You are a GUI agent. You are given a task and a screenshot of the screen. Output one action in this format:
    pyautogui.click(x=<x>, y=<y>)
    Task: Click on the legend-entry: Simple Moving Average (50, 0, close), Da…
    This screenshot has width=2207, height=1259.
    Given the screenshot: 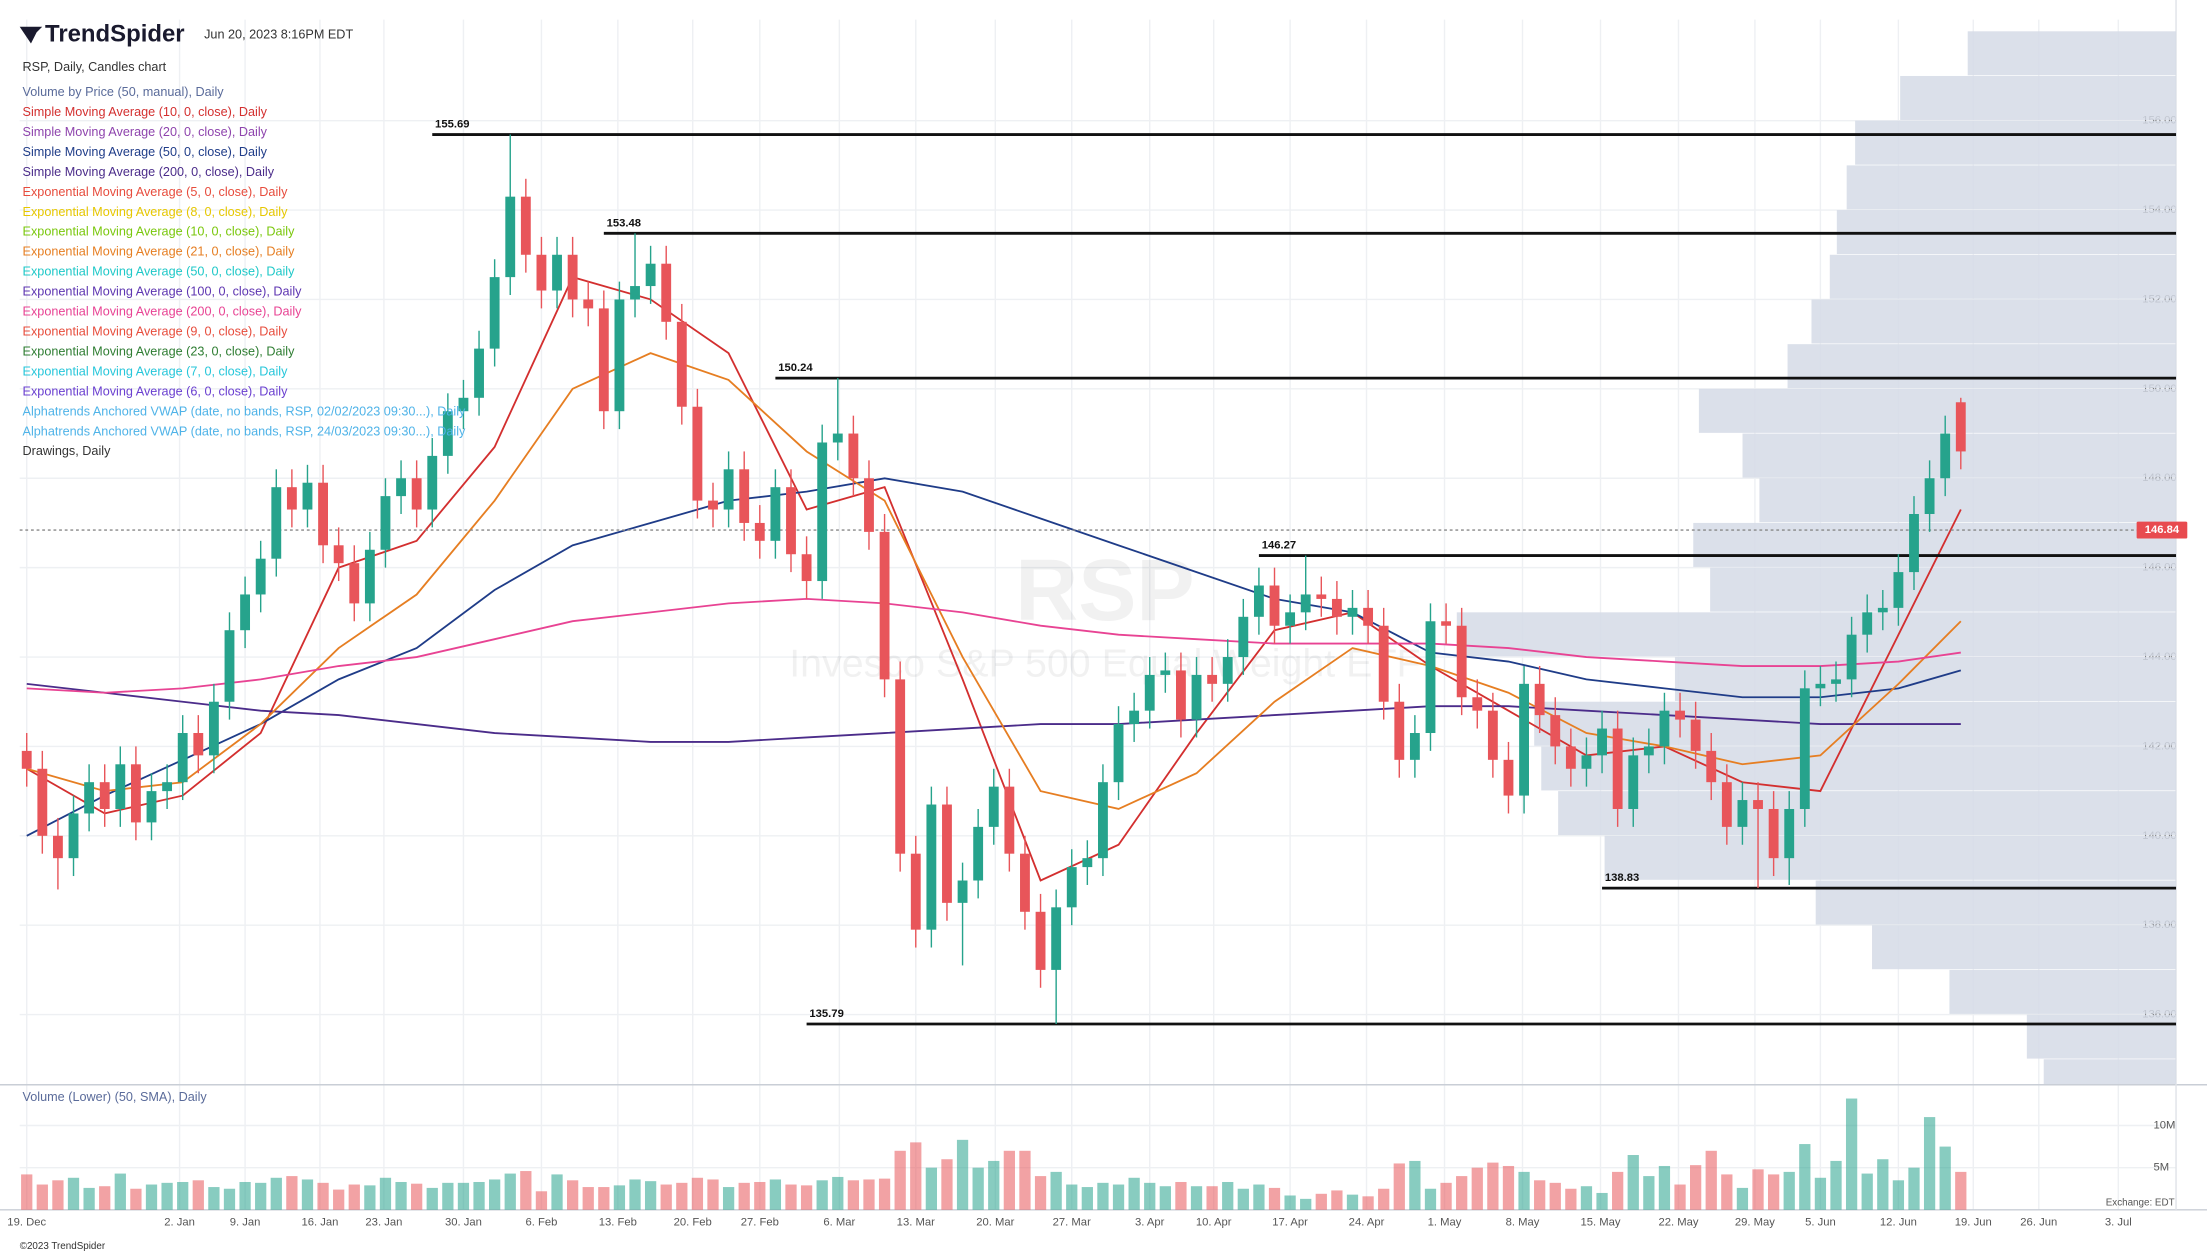 What is the action you would take?
    pyautogui.click(x=145, y=152)
    